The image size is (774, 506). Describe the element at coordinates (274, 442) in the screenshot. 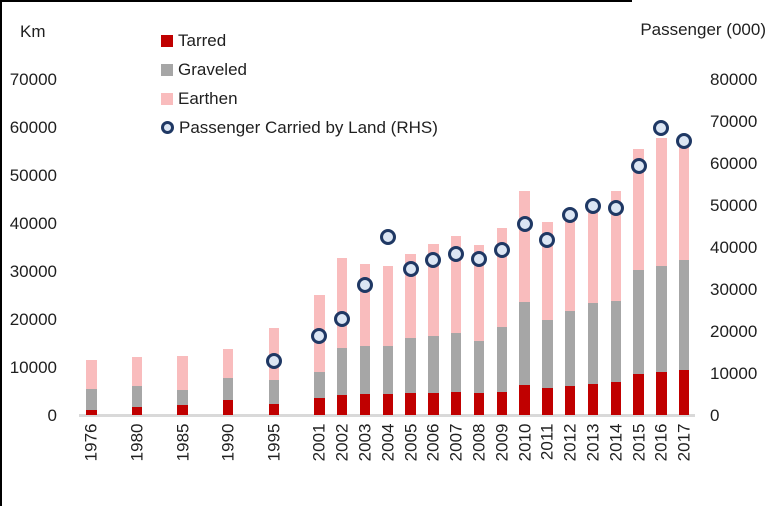

I see `x-axis-year-label: 1995` at that location.